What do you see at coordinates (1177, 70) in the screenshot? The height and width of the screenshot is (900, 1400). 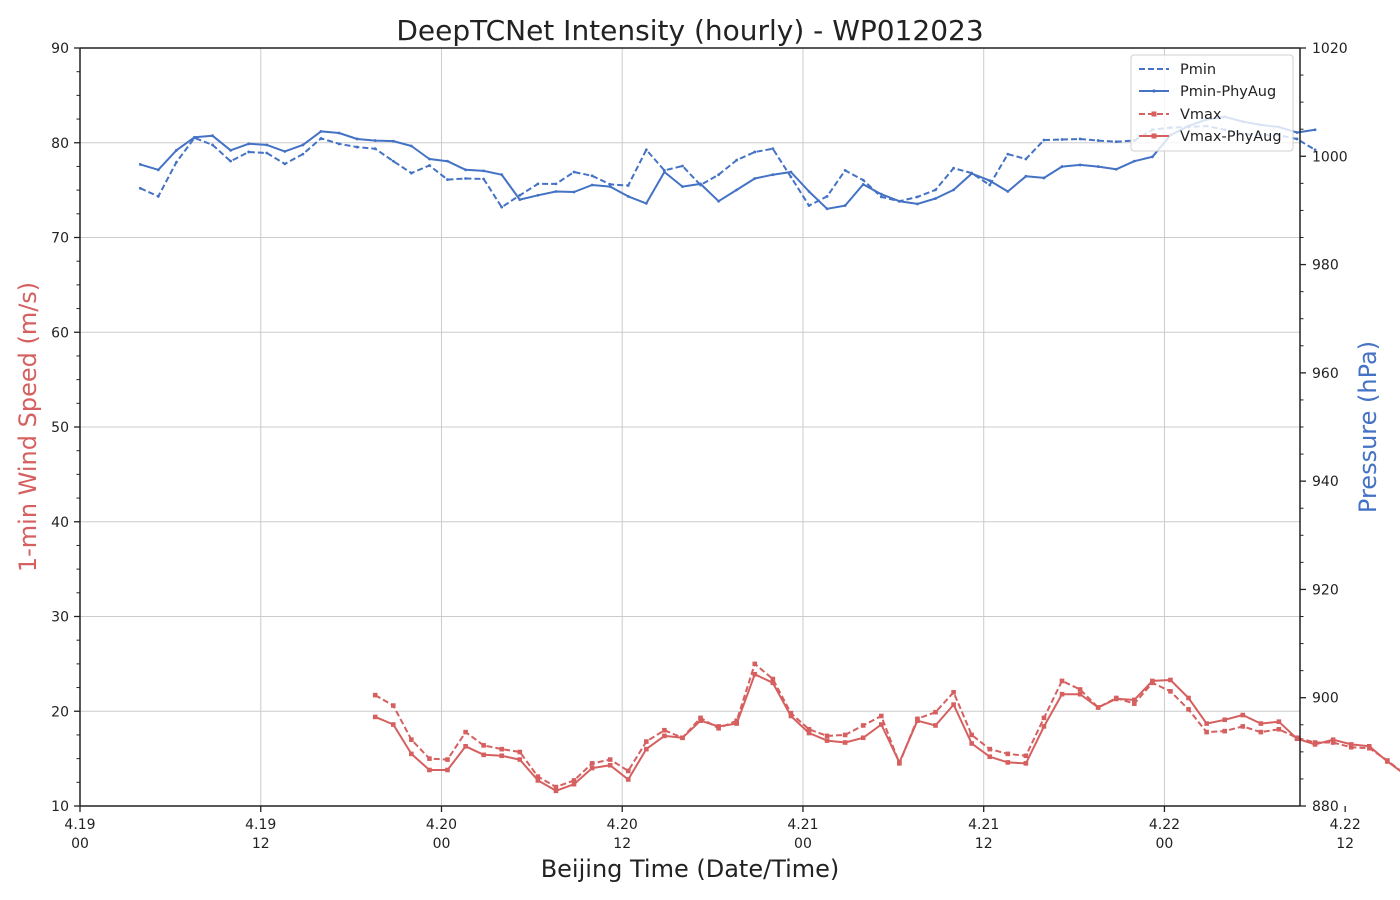 I see `legend-entry-pmin: Pmin` at bounding box center [1177, 70].